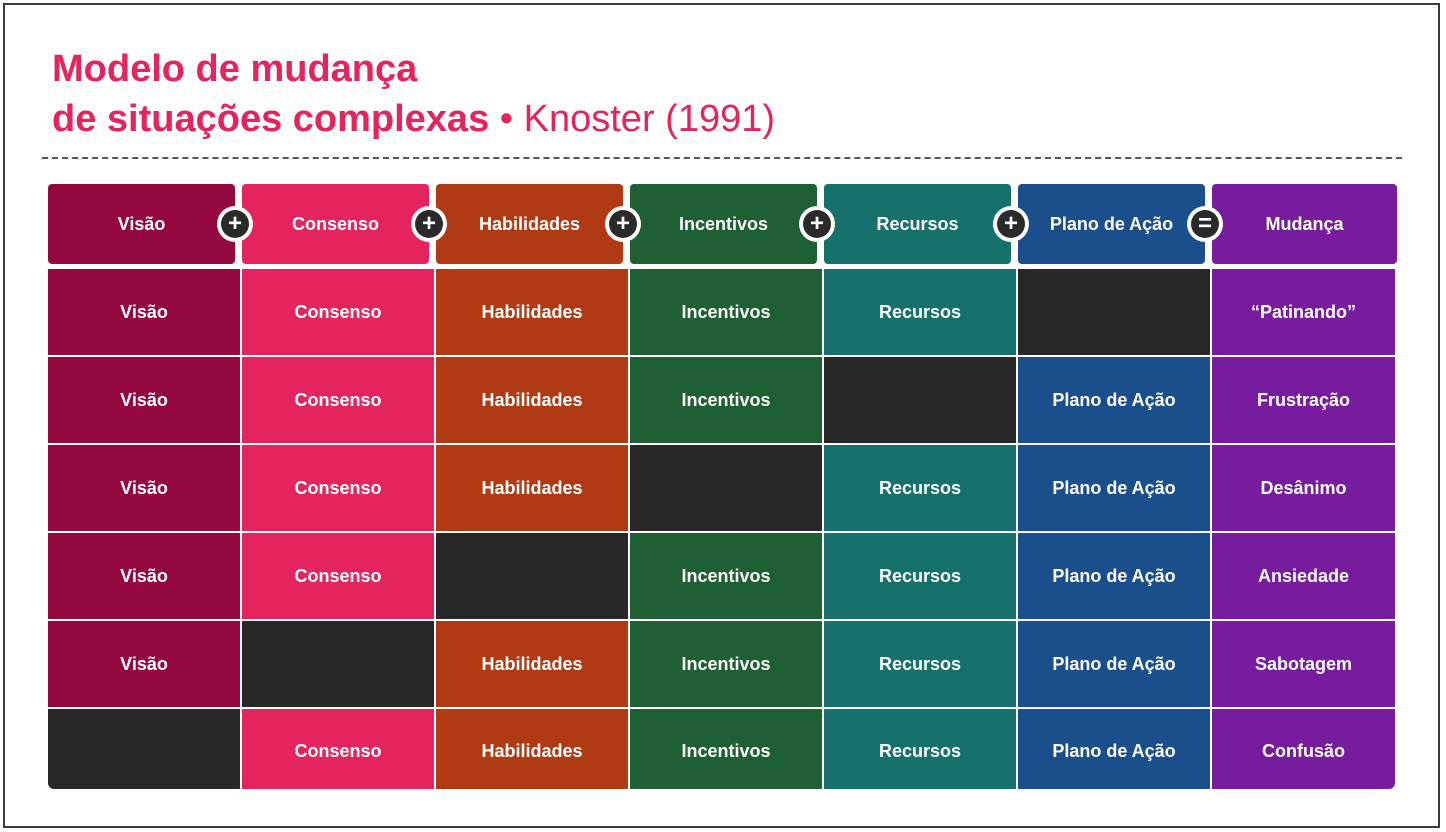  What do you see at coordinates (1111, 224) in the screenshot?
I see `header-plano-de-acao: Plano de Ação` at bounding box center [1111, 224].